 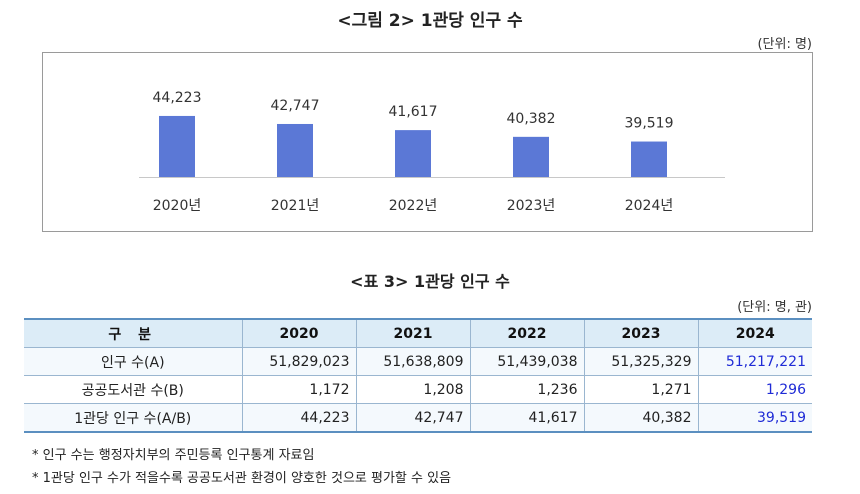 I want to click on bar-2022년, so click(x=413, y=153).